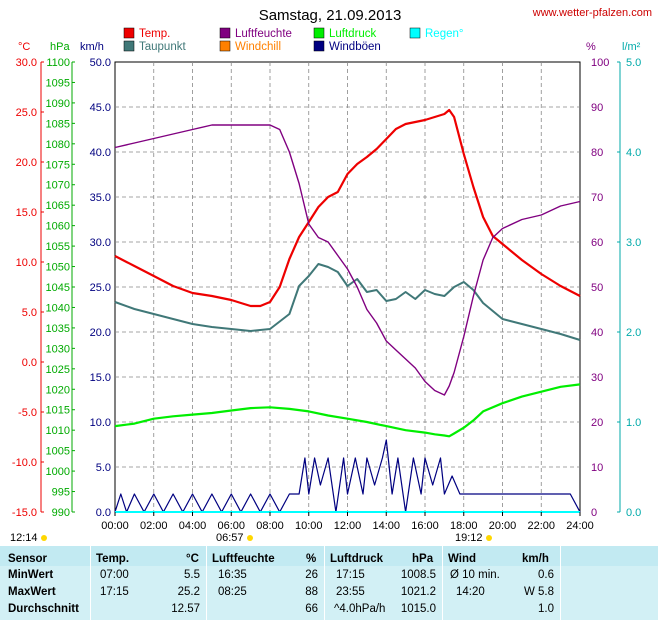 The width and height of the screenshot is (658, 620). What do you see at coordinates (633, 243) in the screenshot?
I see `rain-tick-label: 3.0` at bounding box center [633, 243].